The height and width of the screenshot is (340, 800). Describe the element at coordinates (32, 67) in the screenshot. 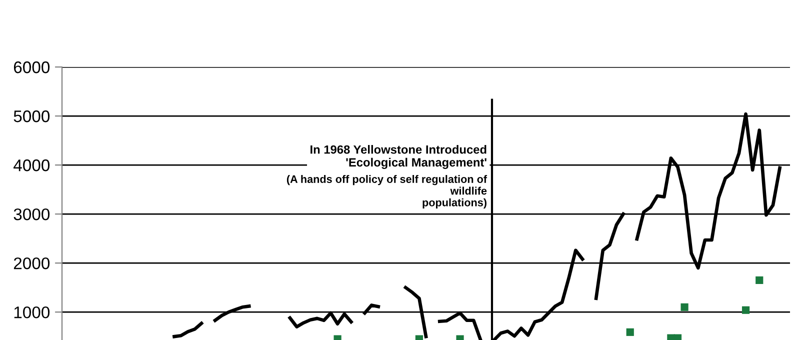

I see `y-tick-label: 6000` at that location.